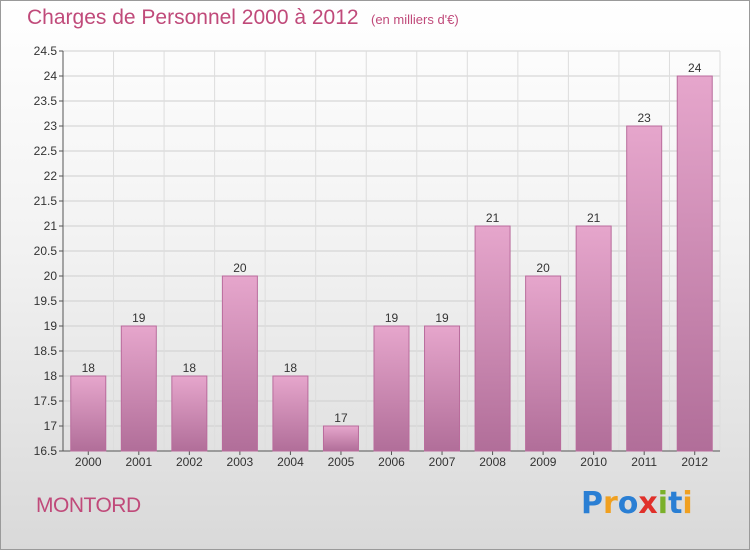  Describe the element at coordinates (391, 462) in the screenshot. I see `x-tick-label: 2006` at that location.